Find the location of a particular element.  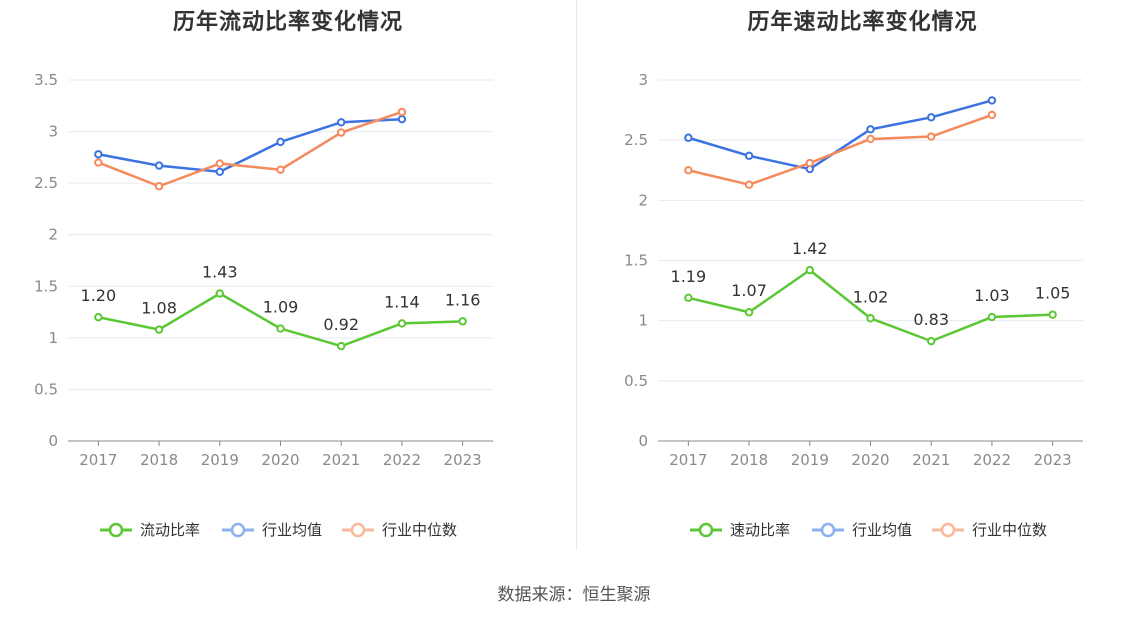

data-label: 1.14 is located at coordinates (402, 301).